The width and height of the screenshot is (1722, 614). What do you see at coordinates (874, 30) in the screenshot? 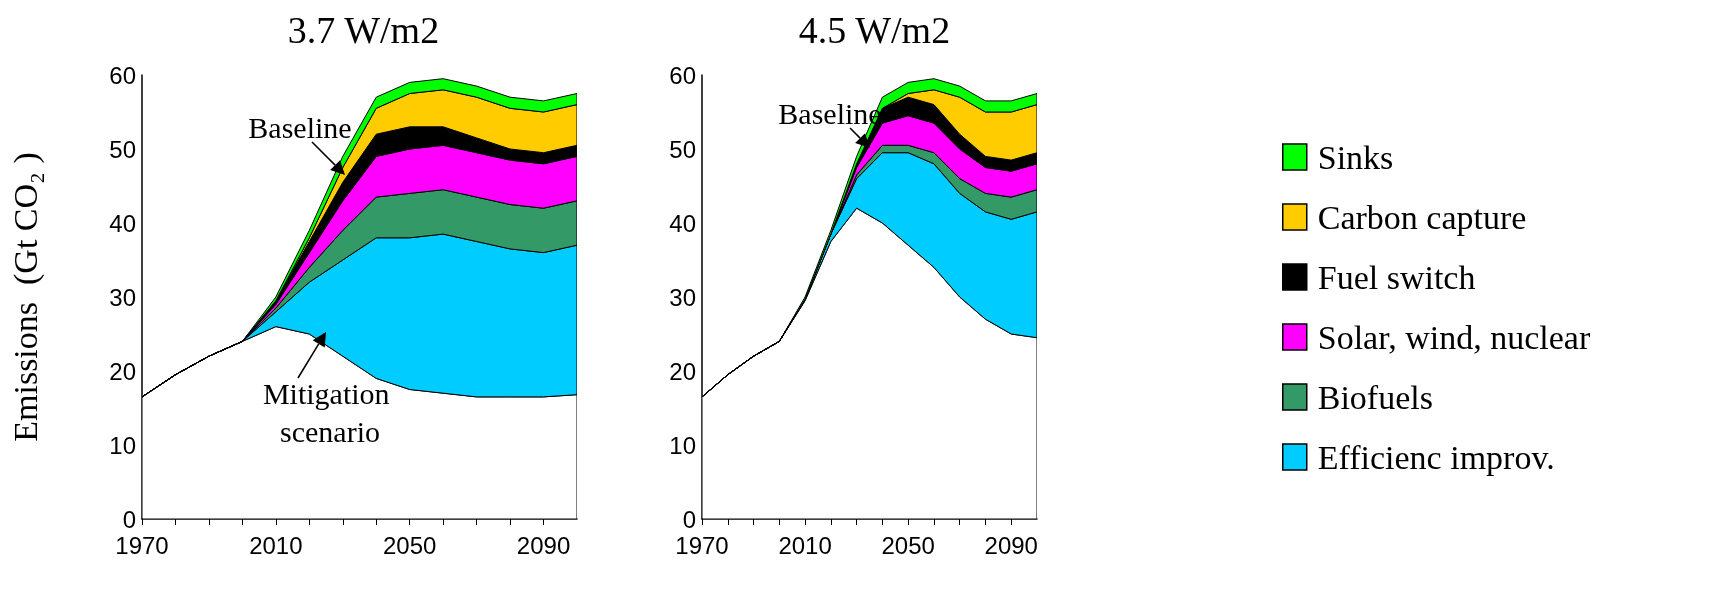
I see `chart-title: 4.5 W/m2` at bounding box center [874, 30].